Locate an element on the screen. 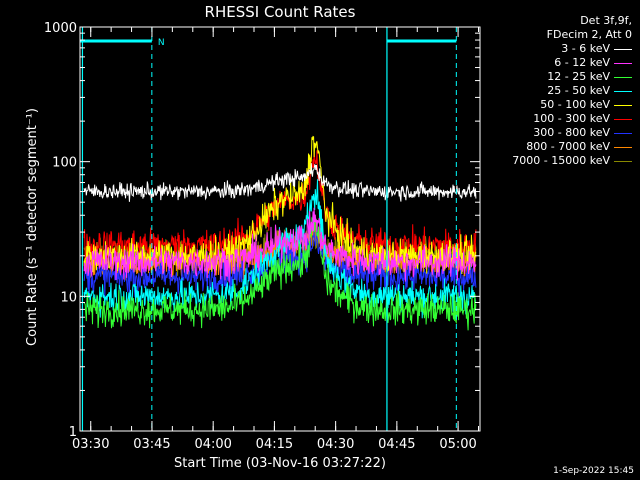 The image size is (640, 480). legend-header-line-1: Det 3f,9f, is located at coordinates (606, 20).